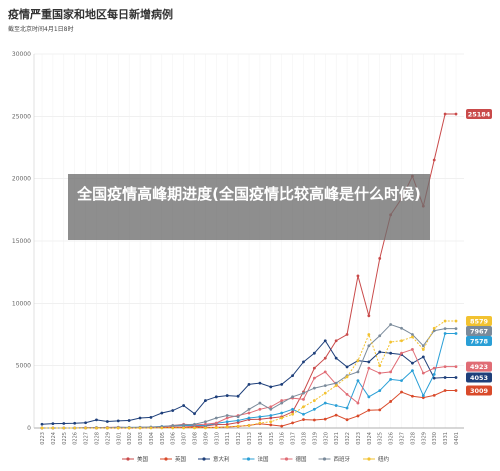 The width and height of the screenshot is (500, 471). Describe the element at coordinates (342, 459) in the screenshot. I see `legend-label: 西班牙` at that location.